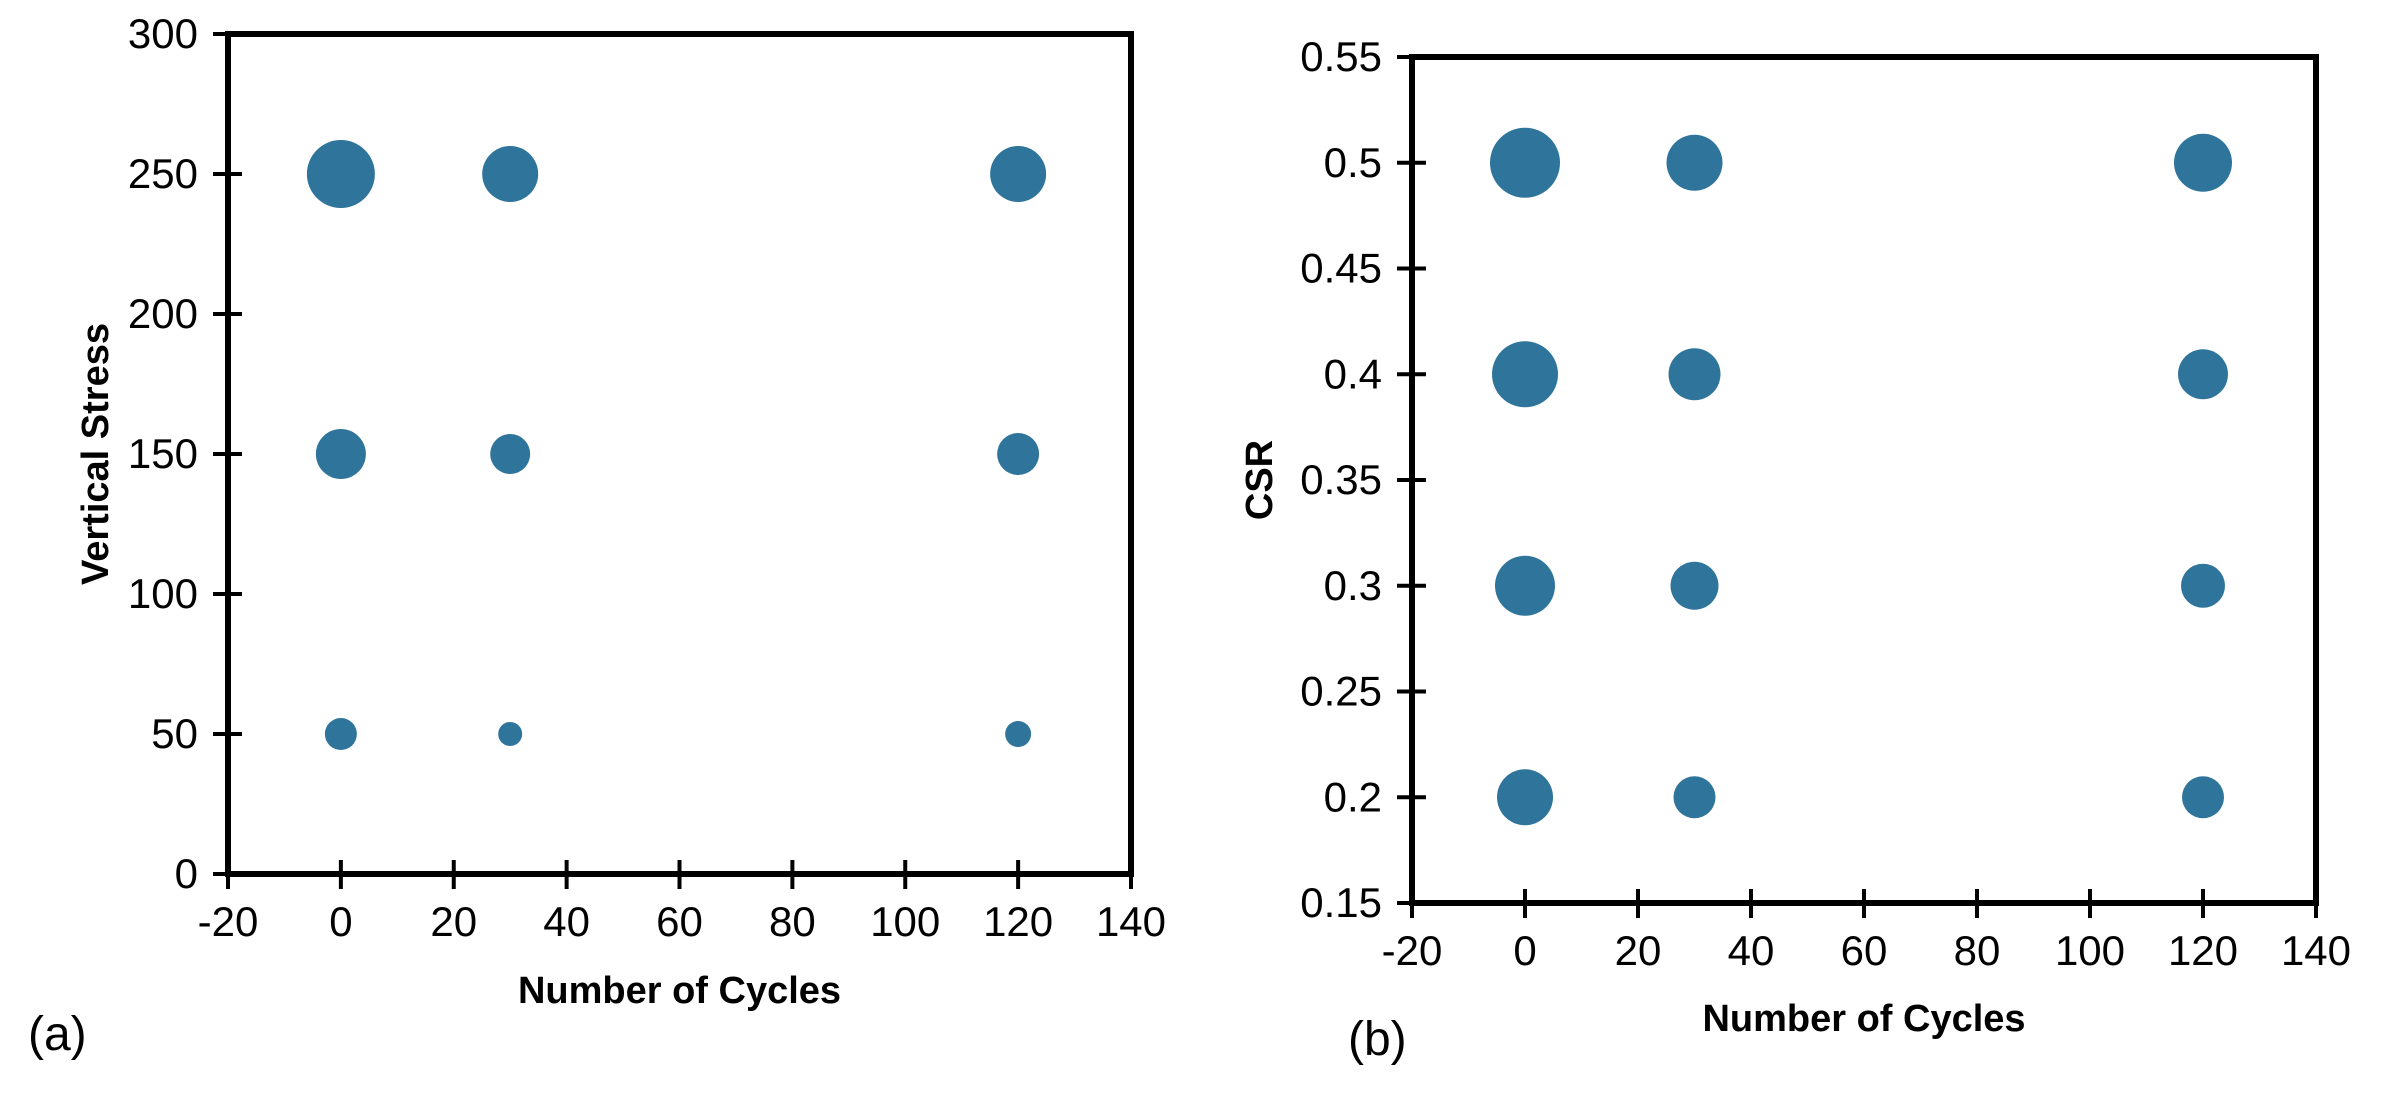 Image resolution: width=2395 pixels, height=1095 pixels. I want to click on y-tick-label: 0.35, so click(1341, 479).